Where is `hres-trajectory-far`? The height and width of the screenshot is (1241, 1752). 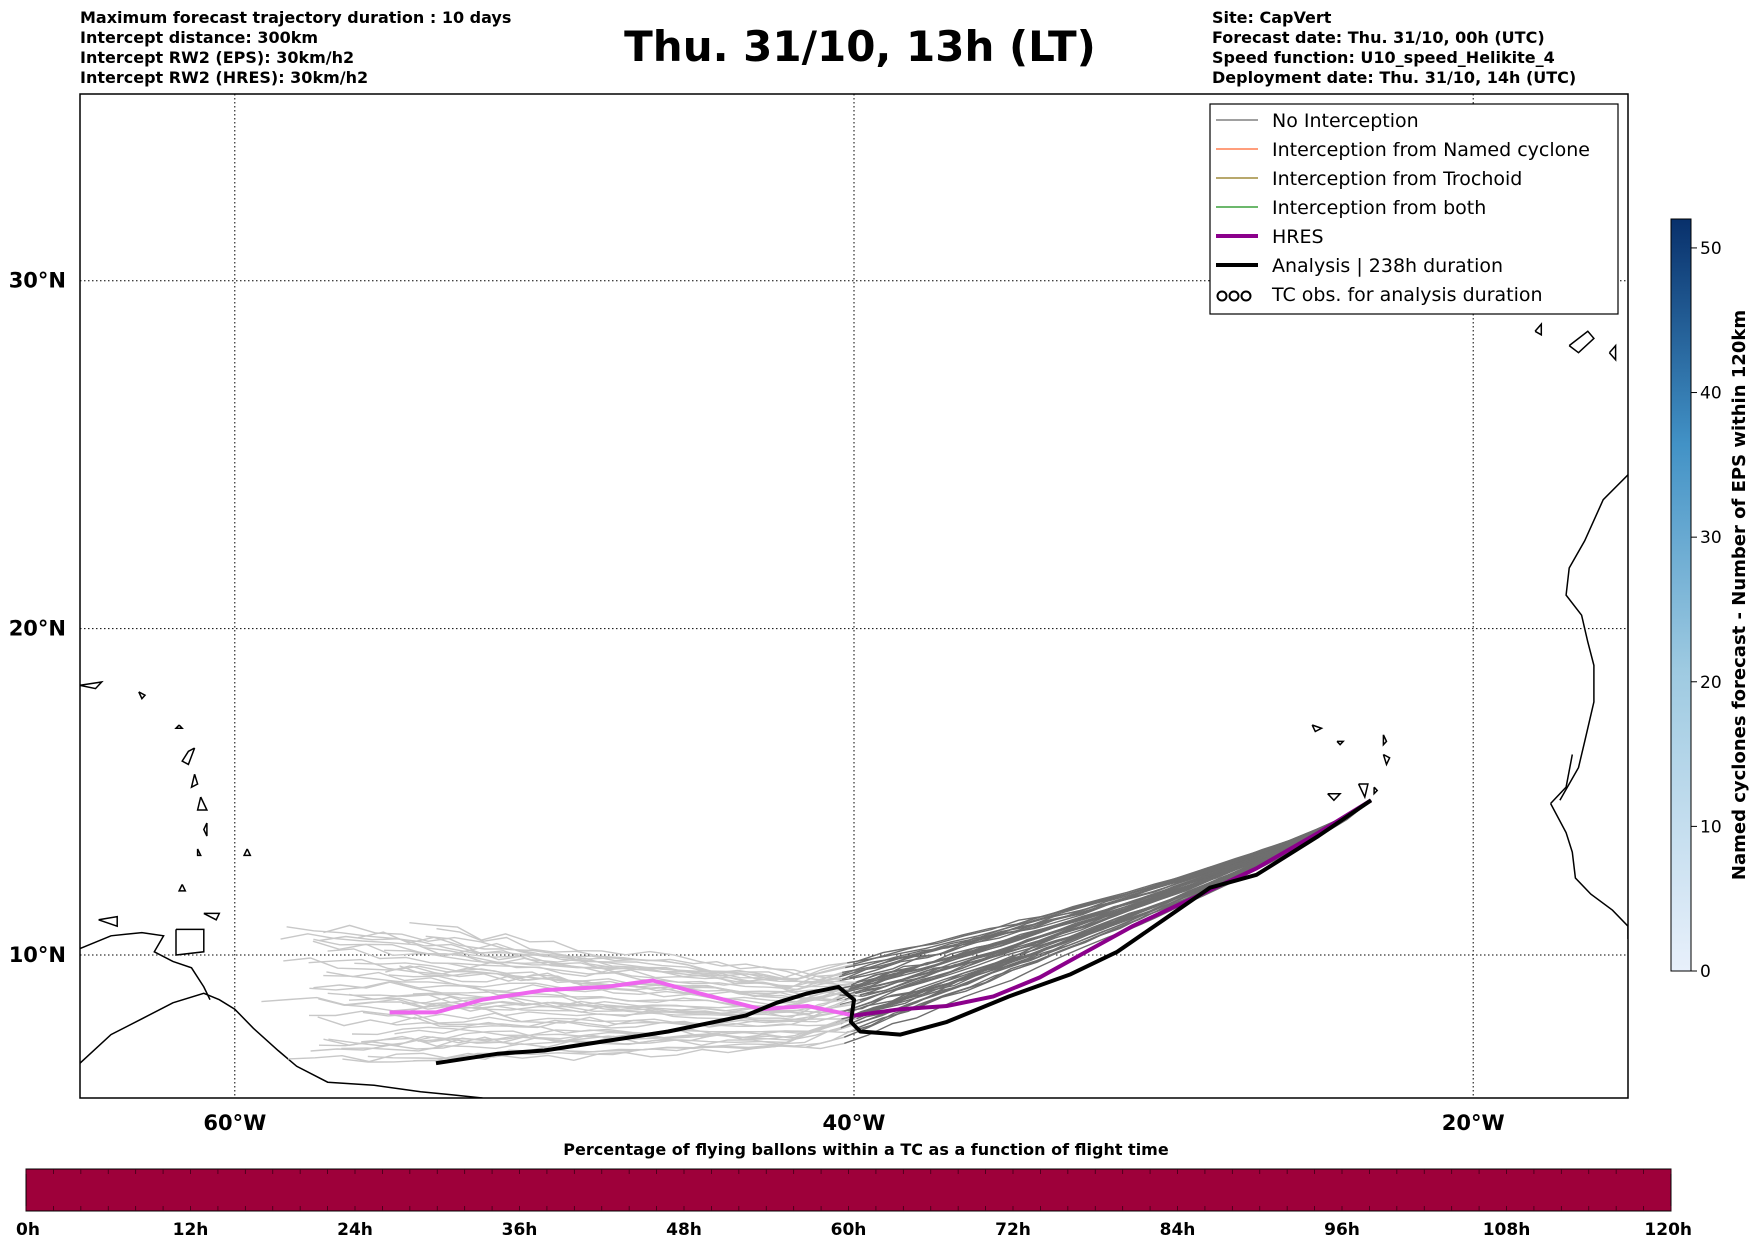 hres-trajectory-far is located at coordinates (622, 998).